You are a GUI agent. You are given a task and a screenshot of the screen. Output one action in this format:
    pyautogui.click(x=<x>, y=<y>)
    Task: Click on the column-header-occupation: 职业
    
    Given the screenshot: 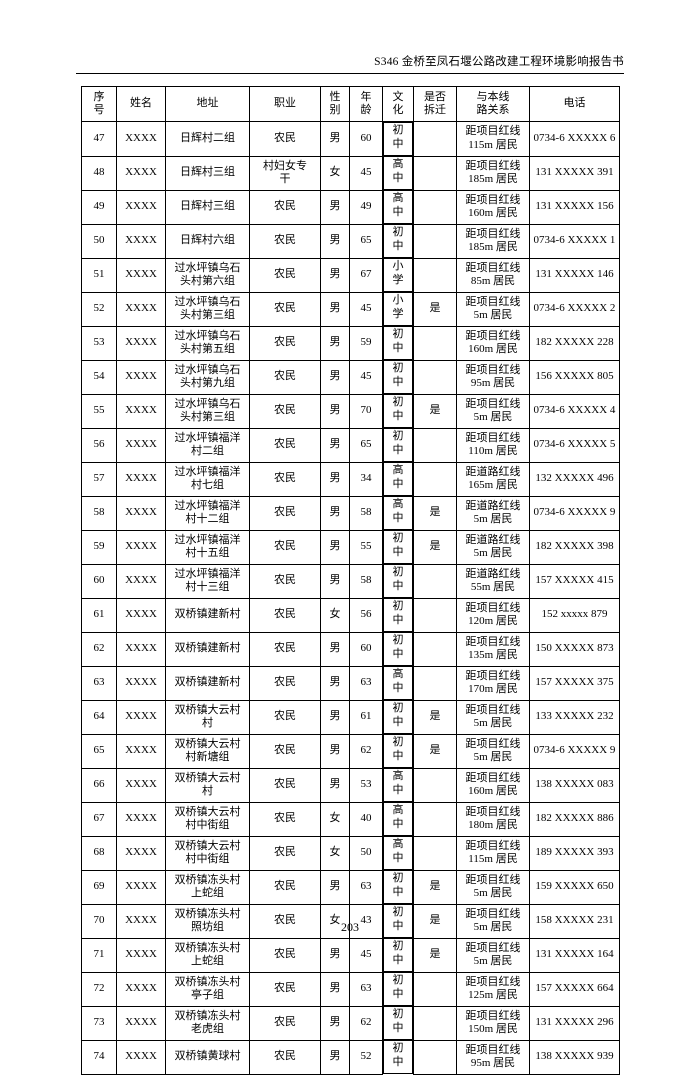 What is the action you would take?
    pyautogui.click(x=285, y=104)
    